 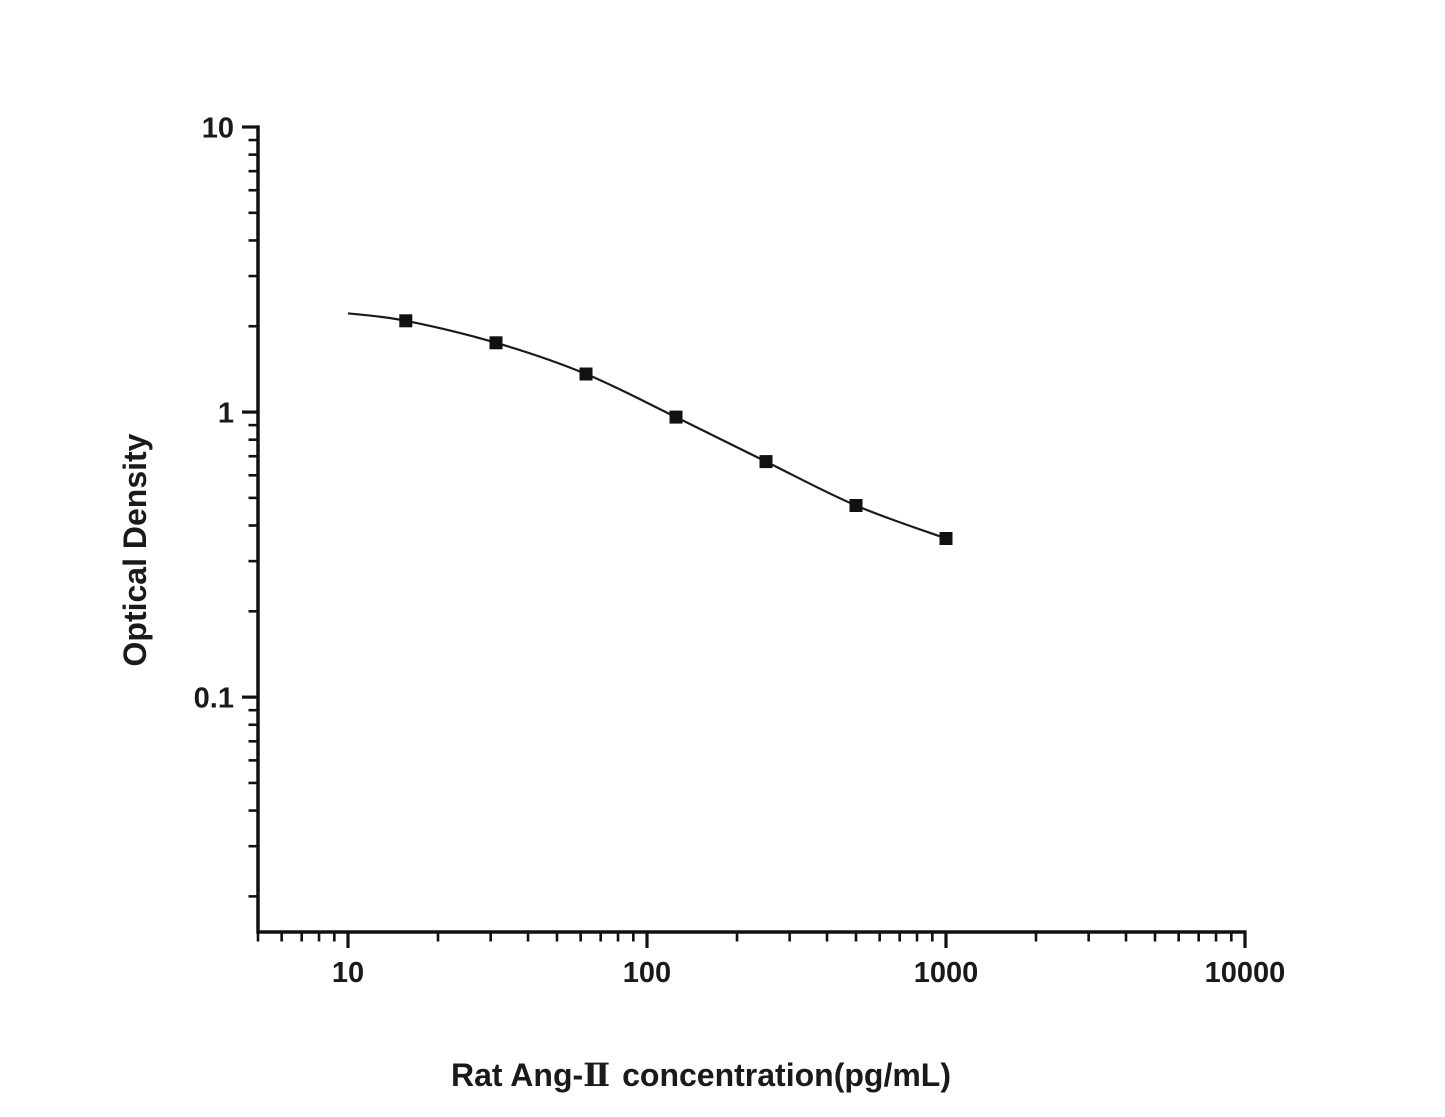 I want to click on y-axis-tick-label: 10, so click(x=218, y=129).